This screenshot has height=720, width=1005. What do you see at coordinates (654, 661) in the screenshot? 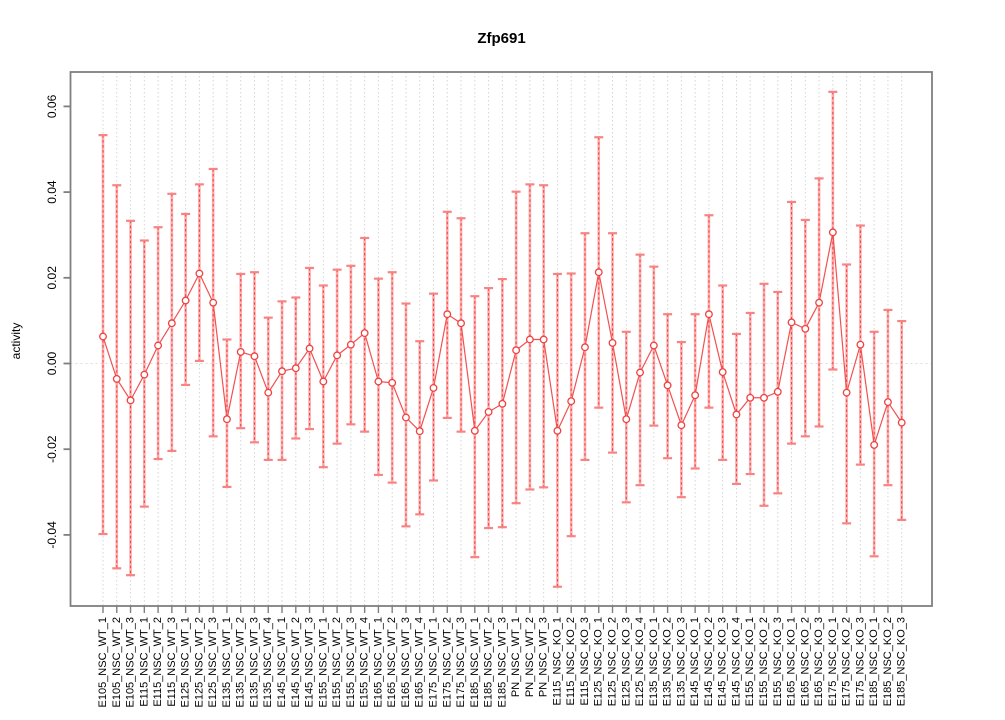
I see `x-tick-label: E135_NSC_KO_1` at bounding box center [654, 661].